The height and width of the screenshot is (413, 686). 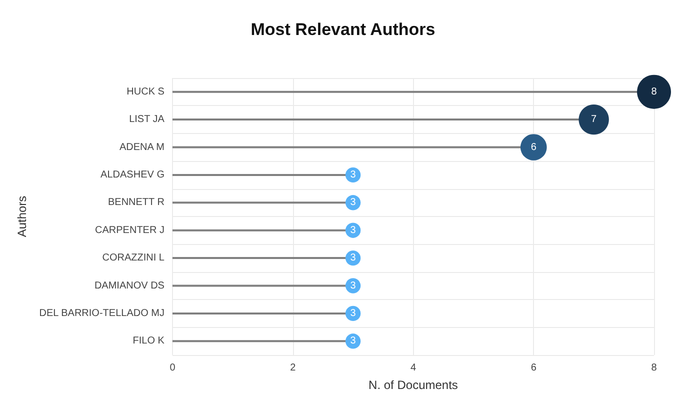 What do you see at coordinates (136, 202) in the screenshot?
I see `y-tick-label: BENNETT R` at bounding box center [136, 202].